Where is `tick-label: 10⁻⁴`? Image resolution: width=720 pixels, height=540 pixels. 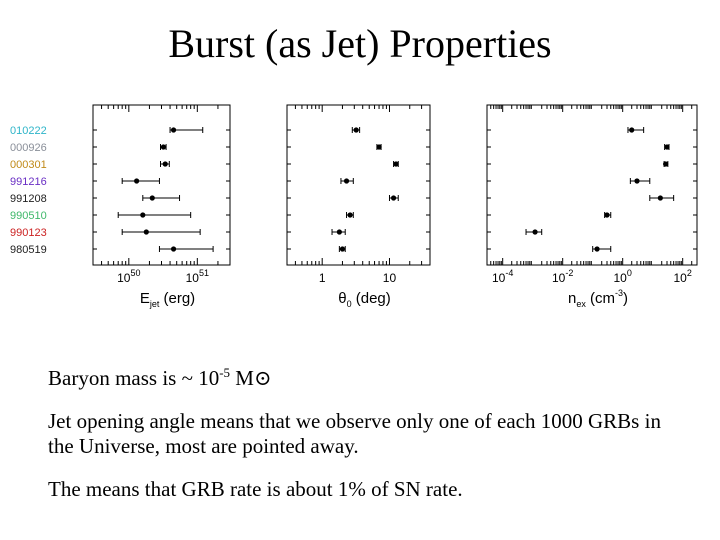
tick-label: 10⁻⁴ is located at coordinates (502, 276).